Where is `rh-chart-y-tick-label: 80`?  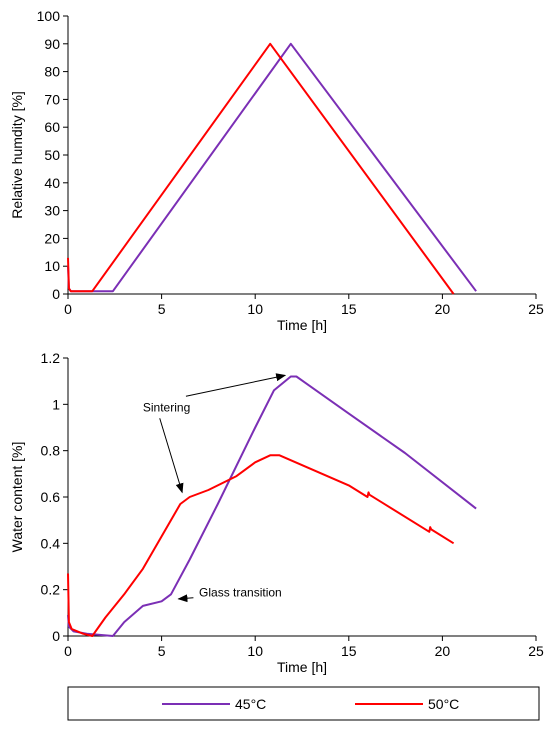 rh-chart-y-tick-label: 80 is located at coordinates (52, 72).